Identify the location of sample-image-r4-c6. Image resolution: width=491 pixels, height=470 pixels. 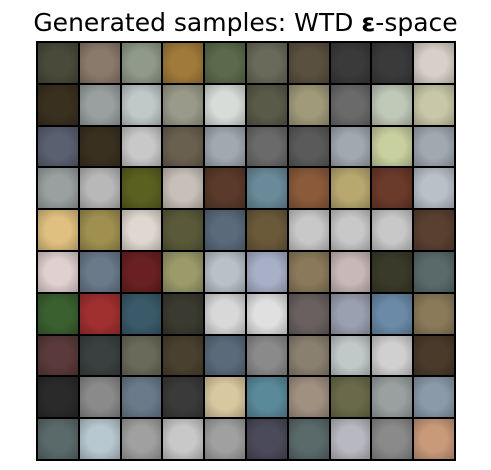
(266, 188).